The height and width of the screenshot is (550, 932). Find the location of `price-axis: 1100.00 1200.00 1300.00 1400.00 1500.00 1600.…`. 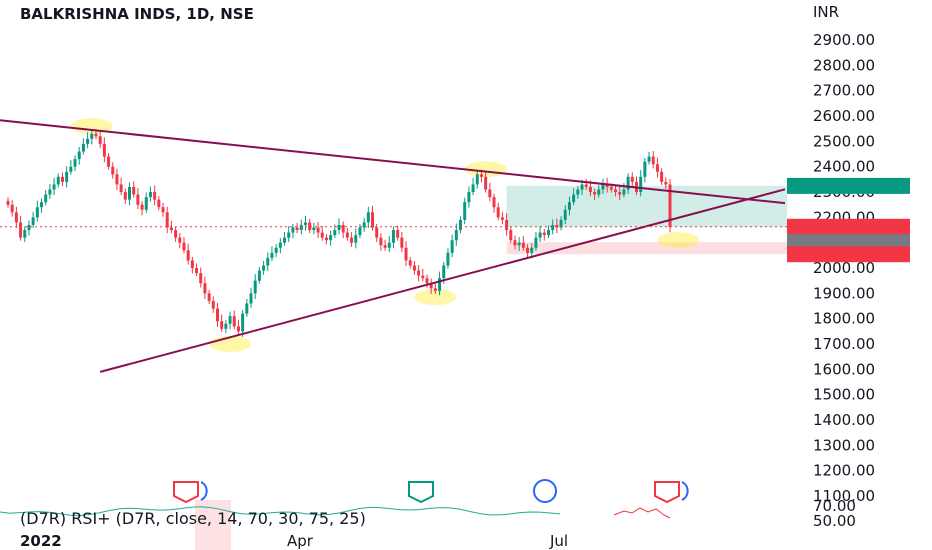

price-axis: 1100.00 1200.00 1300.00 1400.00 1500.00 1600.… is located at coordinates (844, 268).